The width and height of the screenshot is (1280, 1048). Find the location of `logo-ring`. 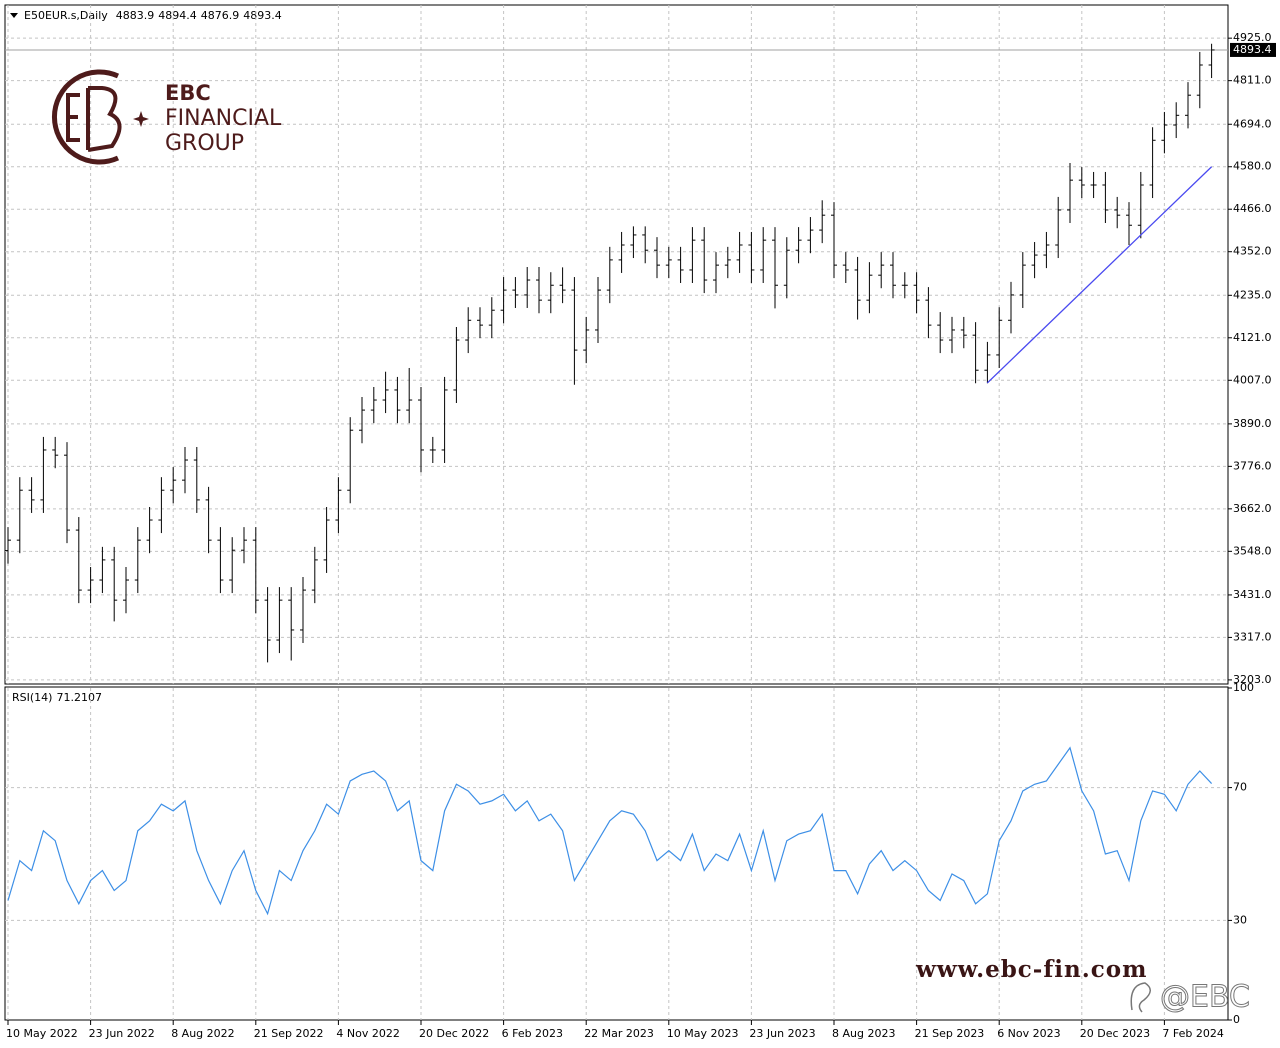

logo-ring is located at coordinates (86, 117).